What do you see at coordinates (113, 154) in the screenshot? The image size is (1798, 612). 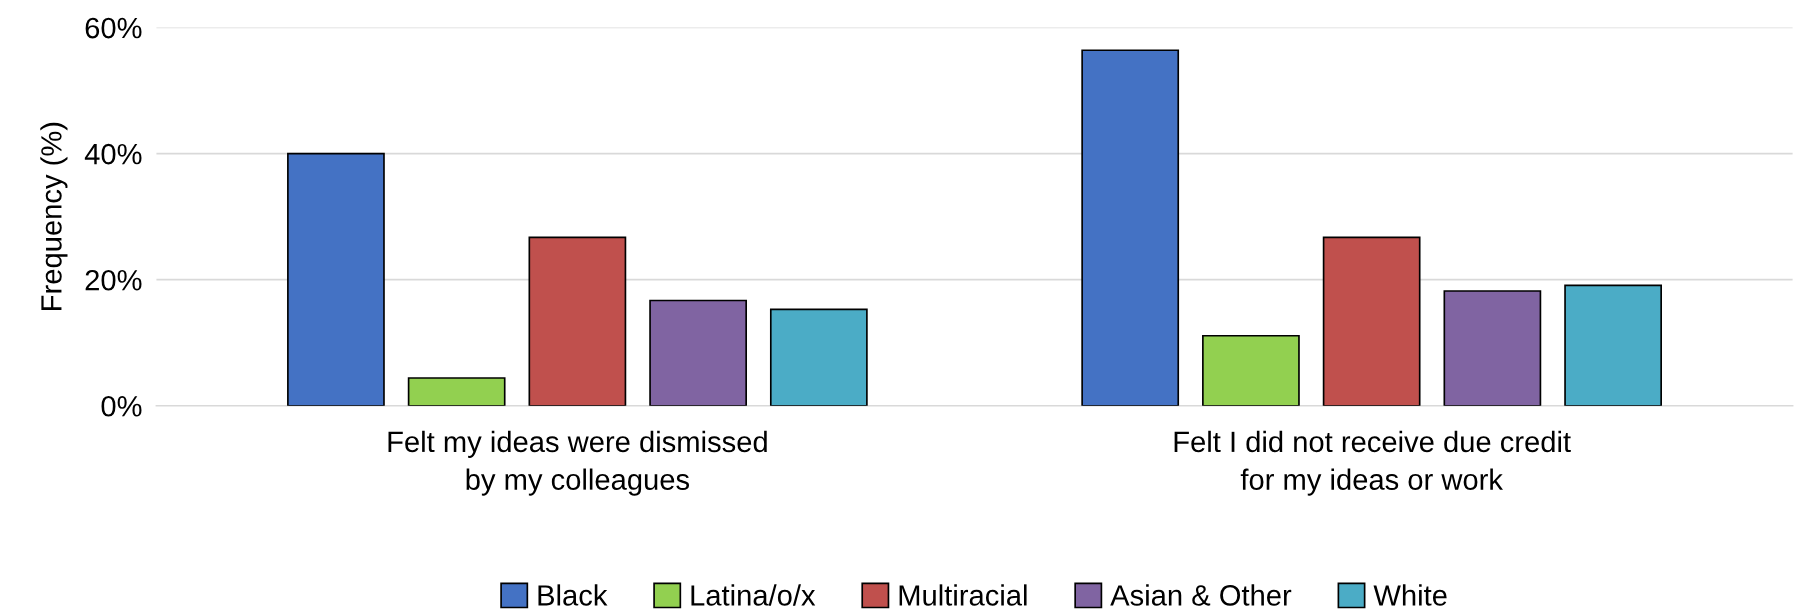 I see `y-tick-label: 40%` at bounding box center [113, 154].